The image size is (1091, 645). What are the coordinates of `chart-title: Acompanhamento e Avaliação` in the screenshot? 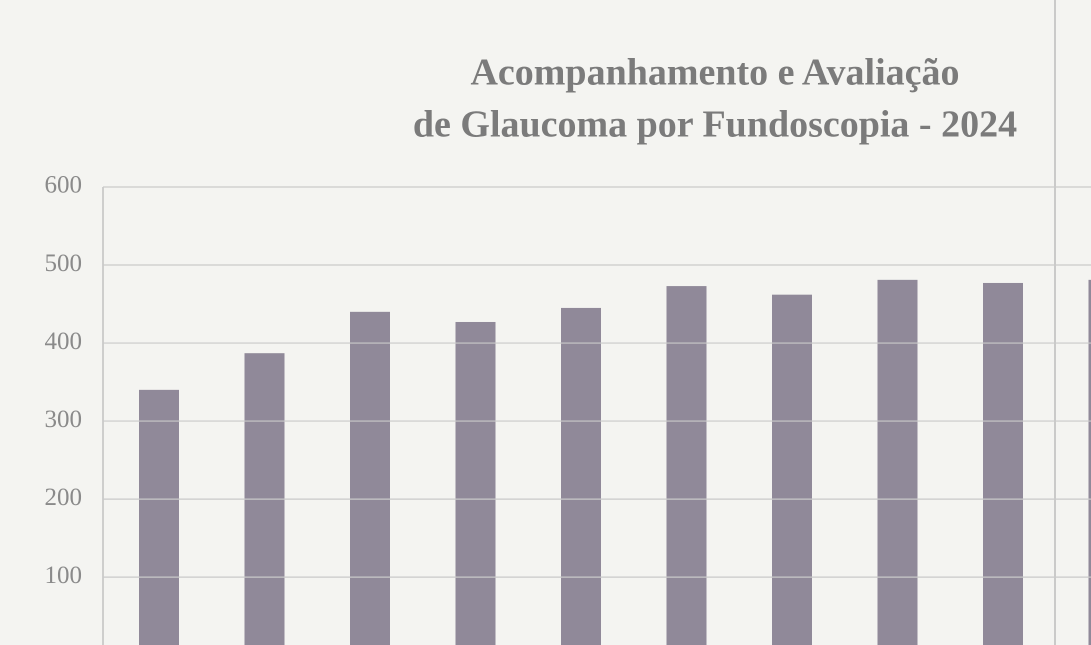 It's located at (714, 73).